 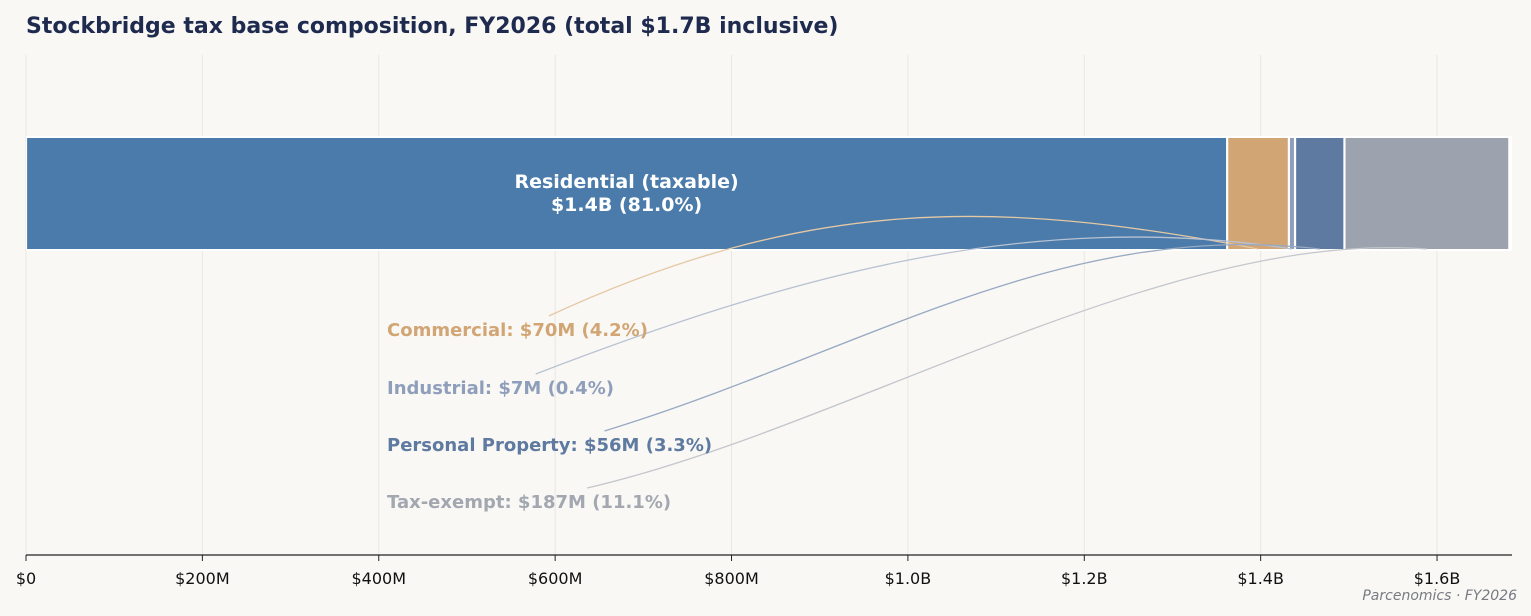 I want to click on tick-label-5: $1.0B, so click(x=908, y=578).